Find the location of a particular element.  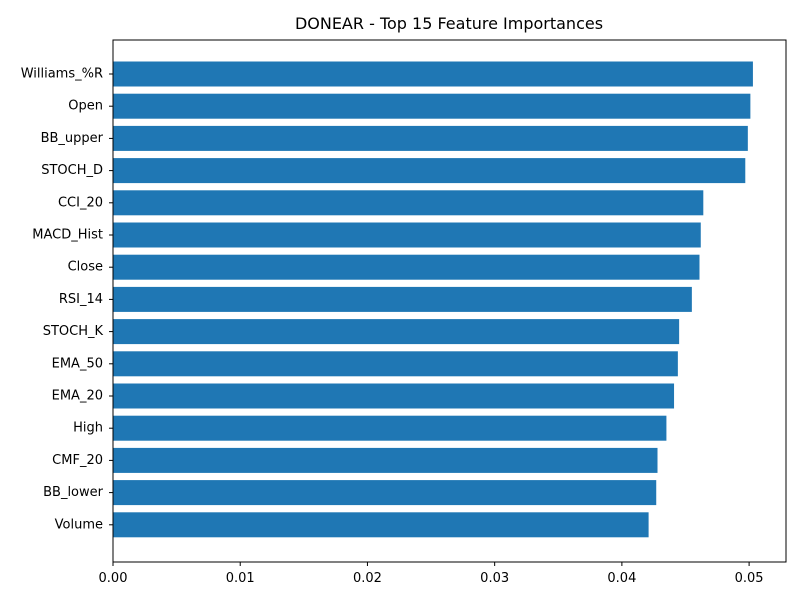

bar-williams-r is located at coordinates (433, 74).